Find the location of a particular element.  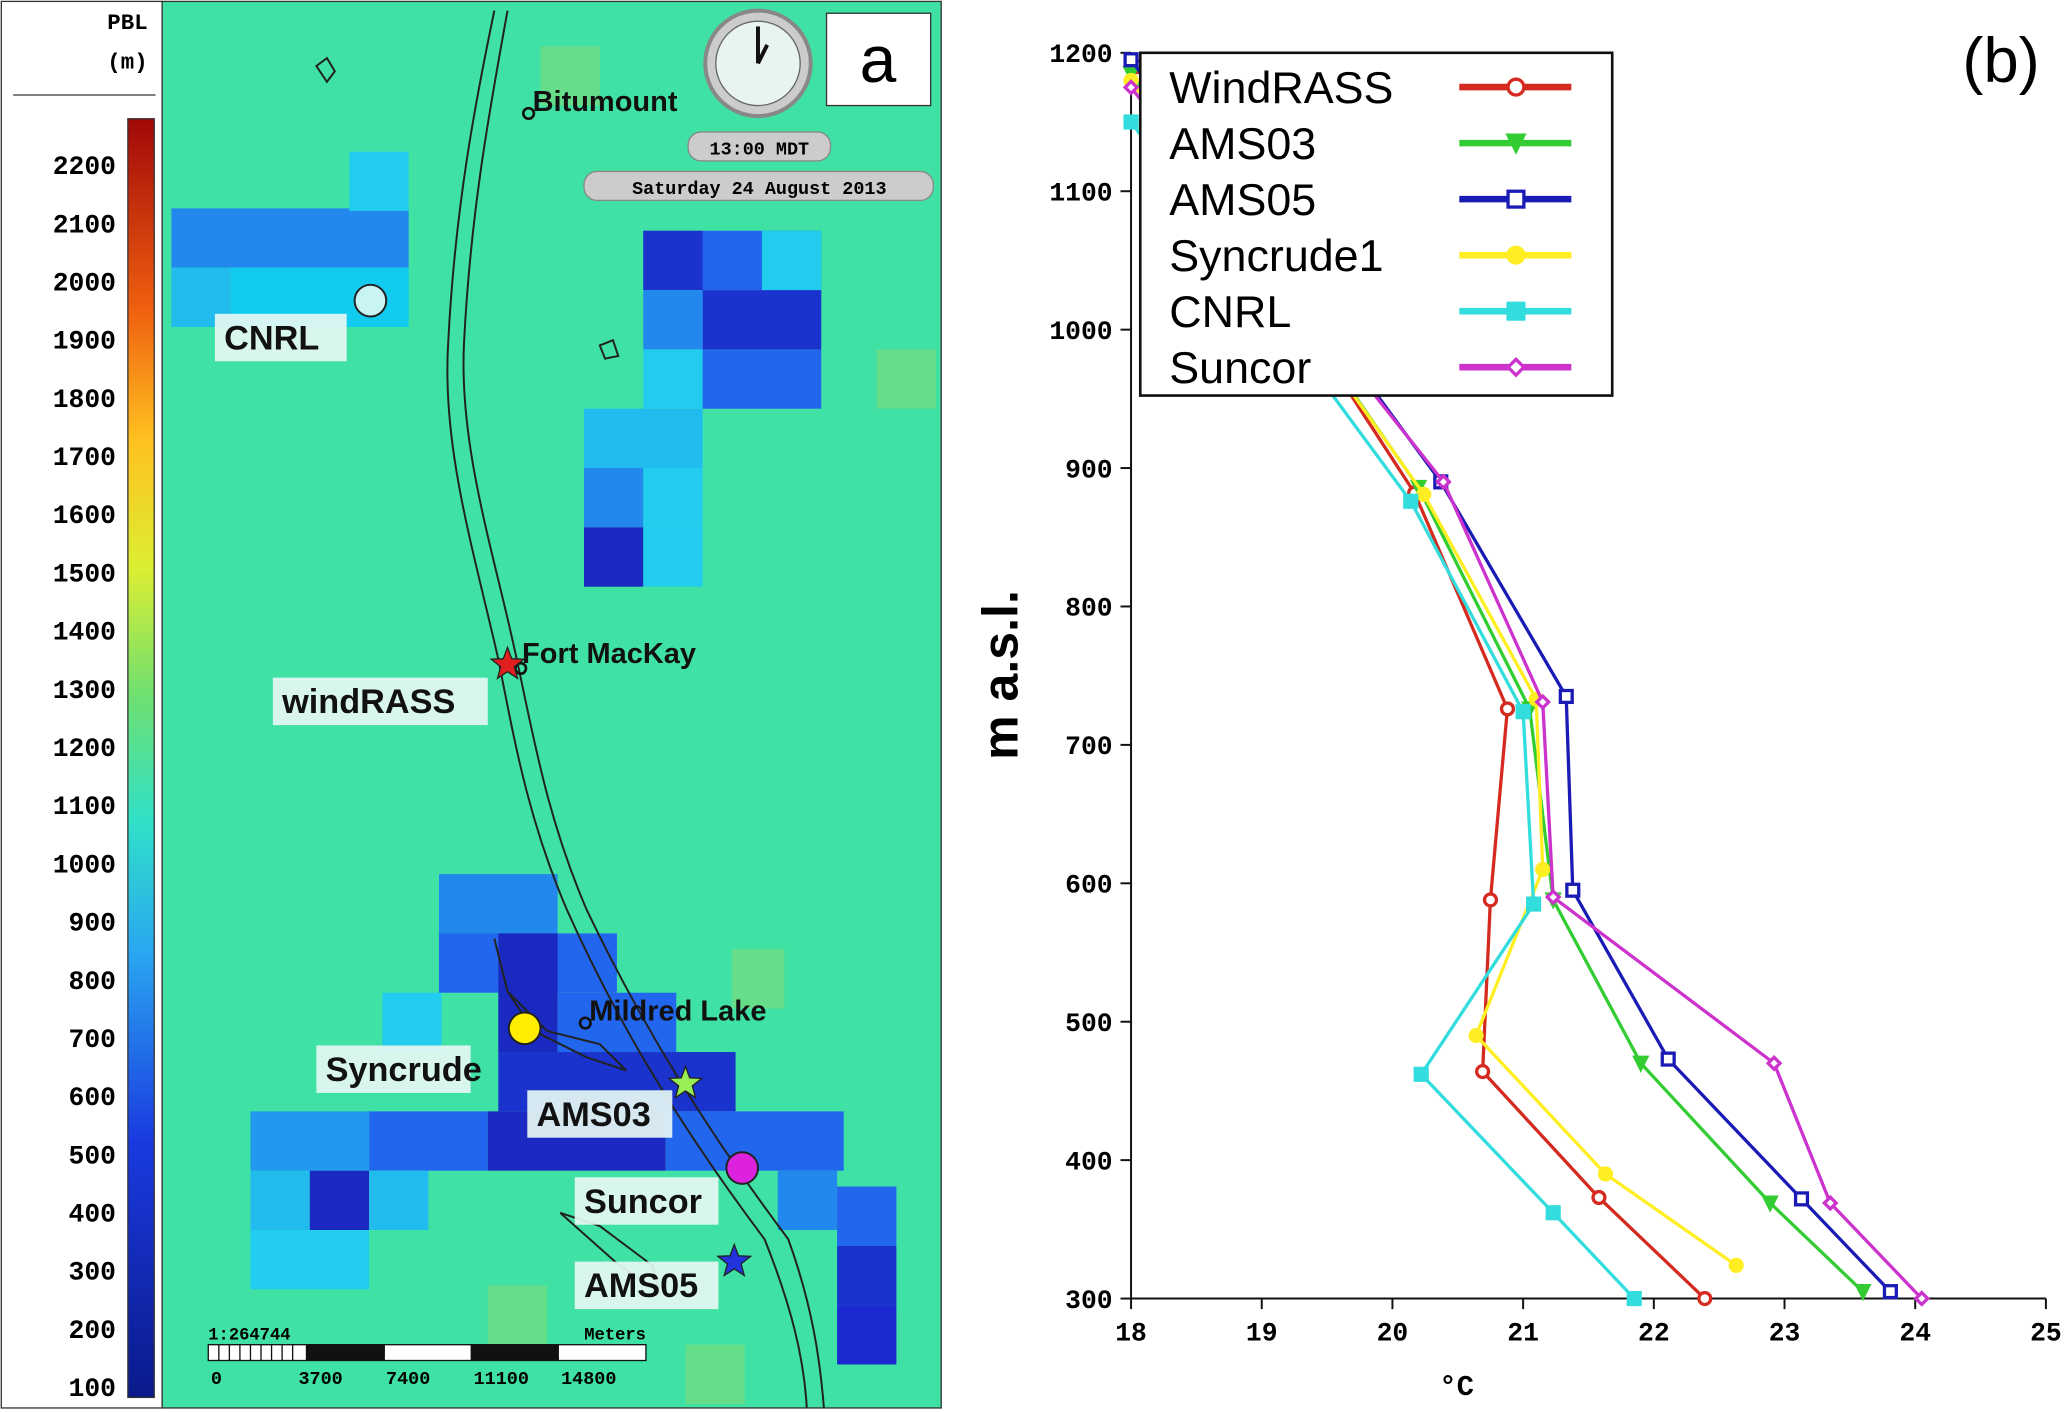

legend-label: Suncor is located at coordinates (1240, 368).